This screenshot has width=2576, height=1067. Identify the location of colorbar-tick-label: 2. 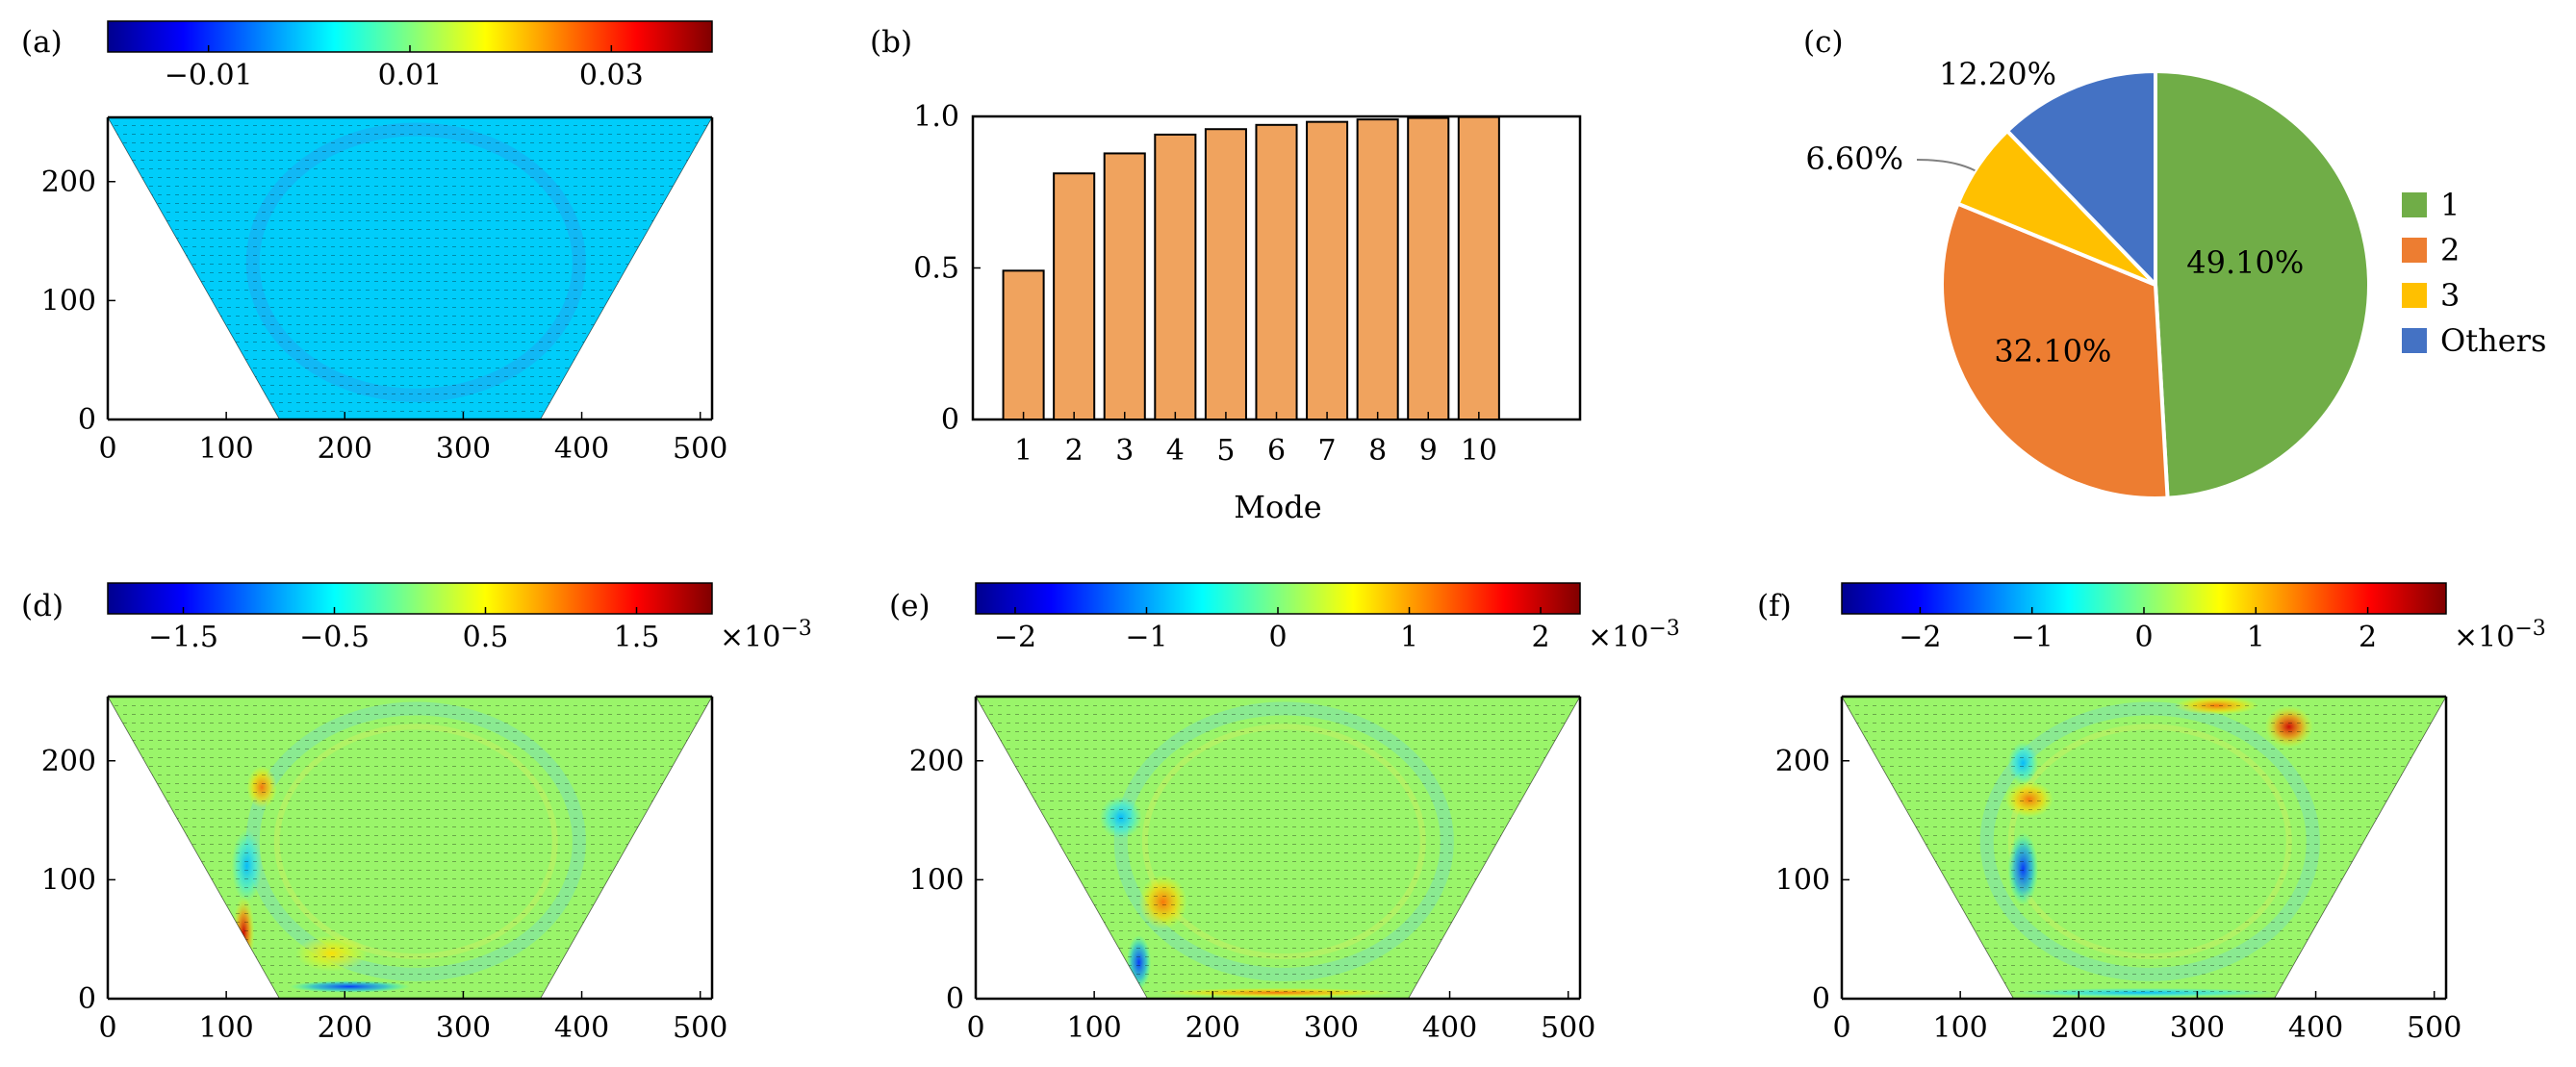
(2368, 637).